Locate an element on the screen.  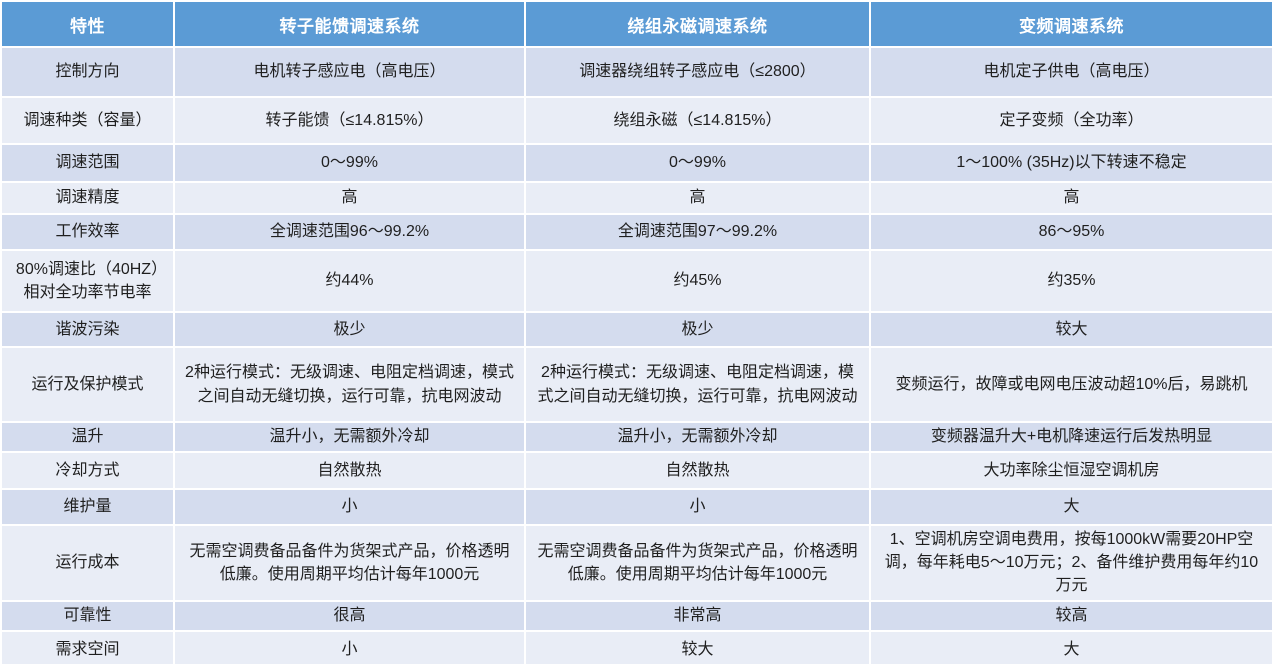
row-label: 调速范围 is located at coordinates (87, 163).